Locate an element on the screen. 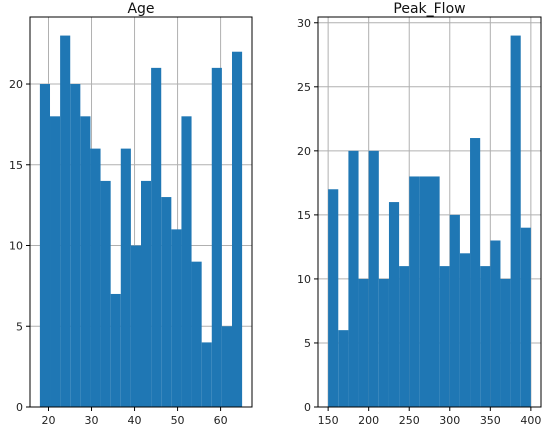 The height and width of the screenshot is (430, 550). age-x-tick-label: 60 is located at coordinates (221, 420).